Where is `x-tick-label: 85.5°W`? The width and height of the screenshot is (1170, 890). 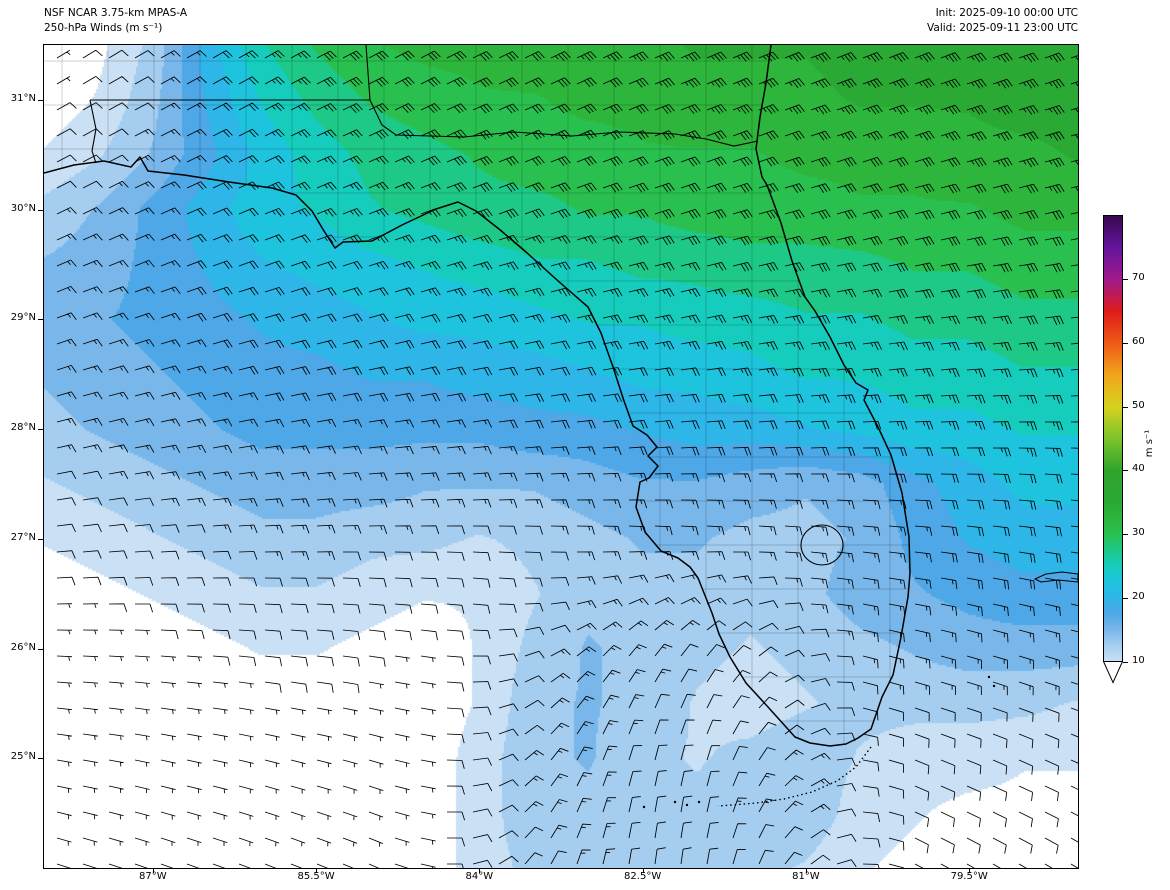
x-tick-label: 85.5°W is located at coordinates (316, 876).